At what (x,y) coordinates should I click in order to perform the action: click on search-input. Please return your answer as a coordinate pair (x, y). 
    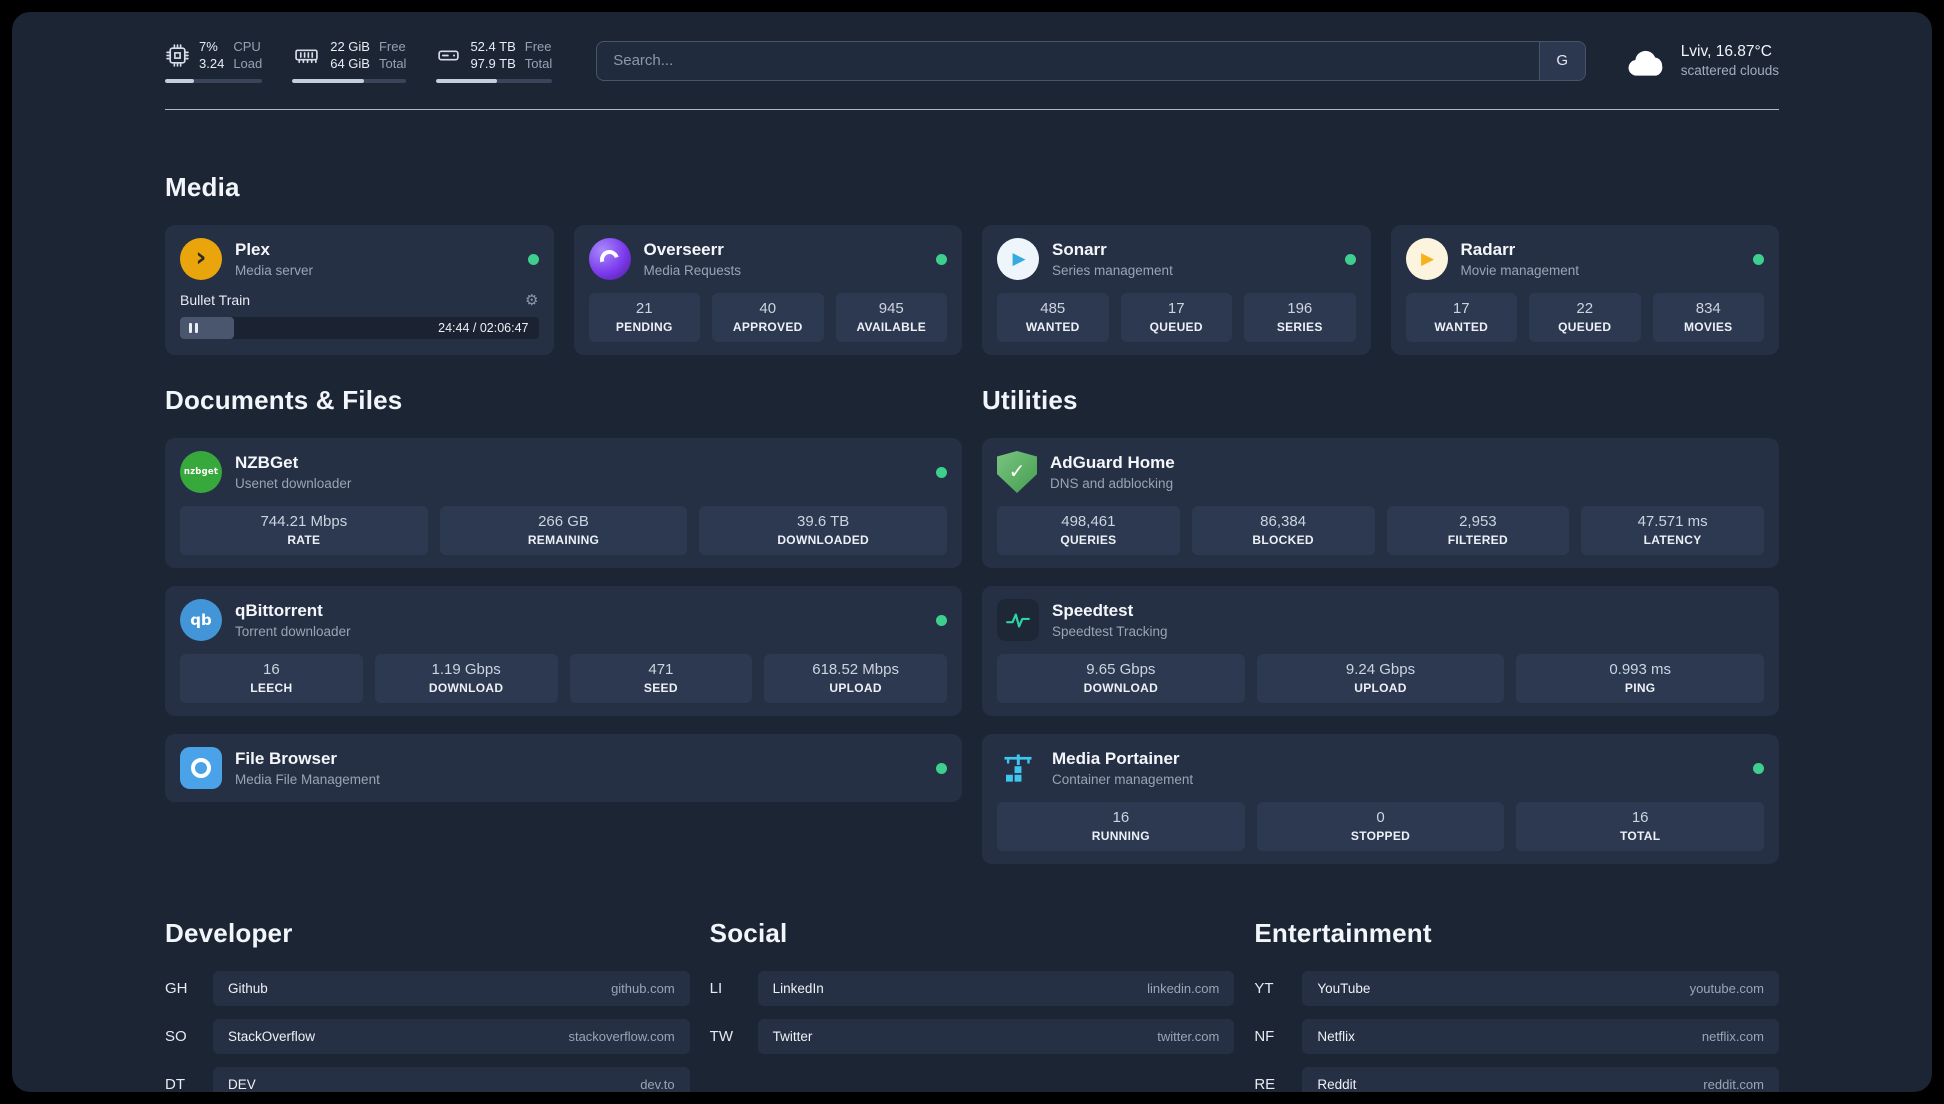
    Looking at the image, I should click on (1068, 60).